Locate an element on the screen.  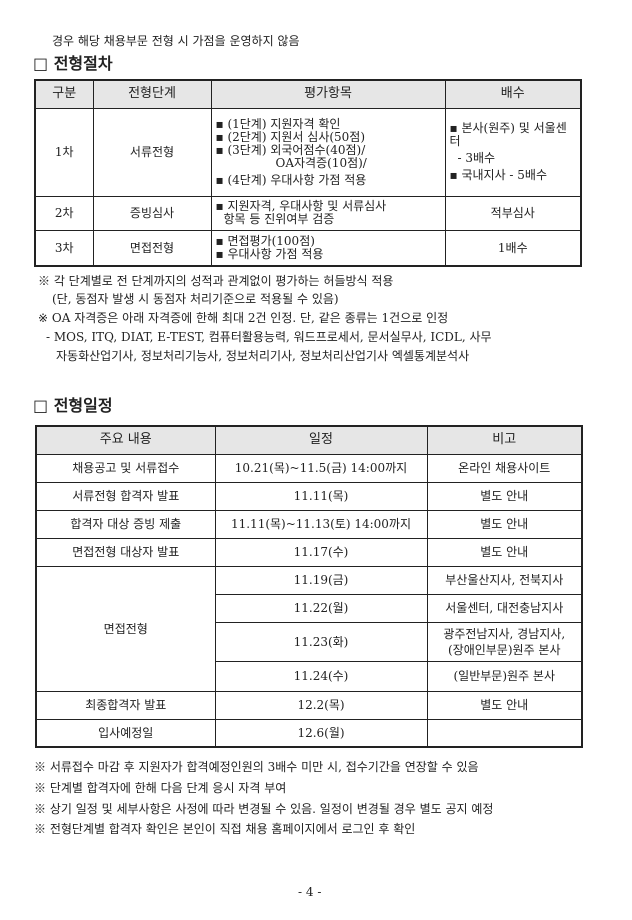
ratio-cell: 1배수 is located at coordinates (513, 248).